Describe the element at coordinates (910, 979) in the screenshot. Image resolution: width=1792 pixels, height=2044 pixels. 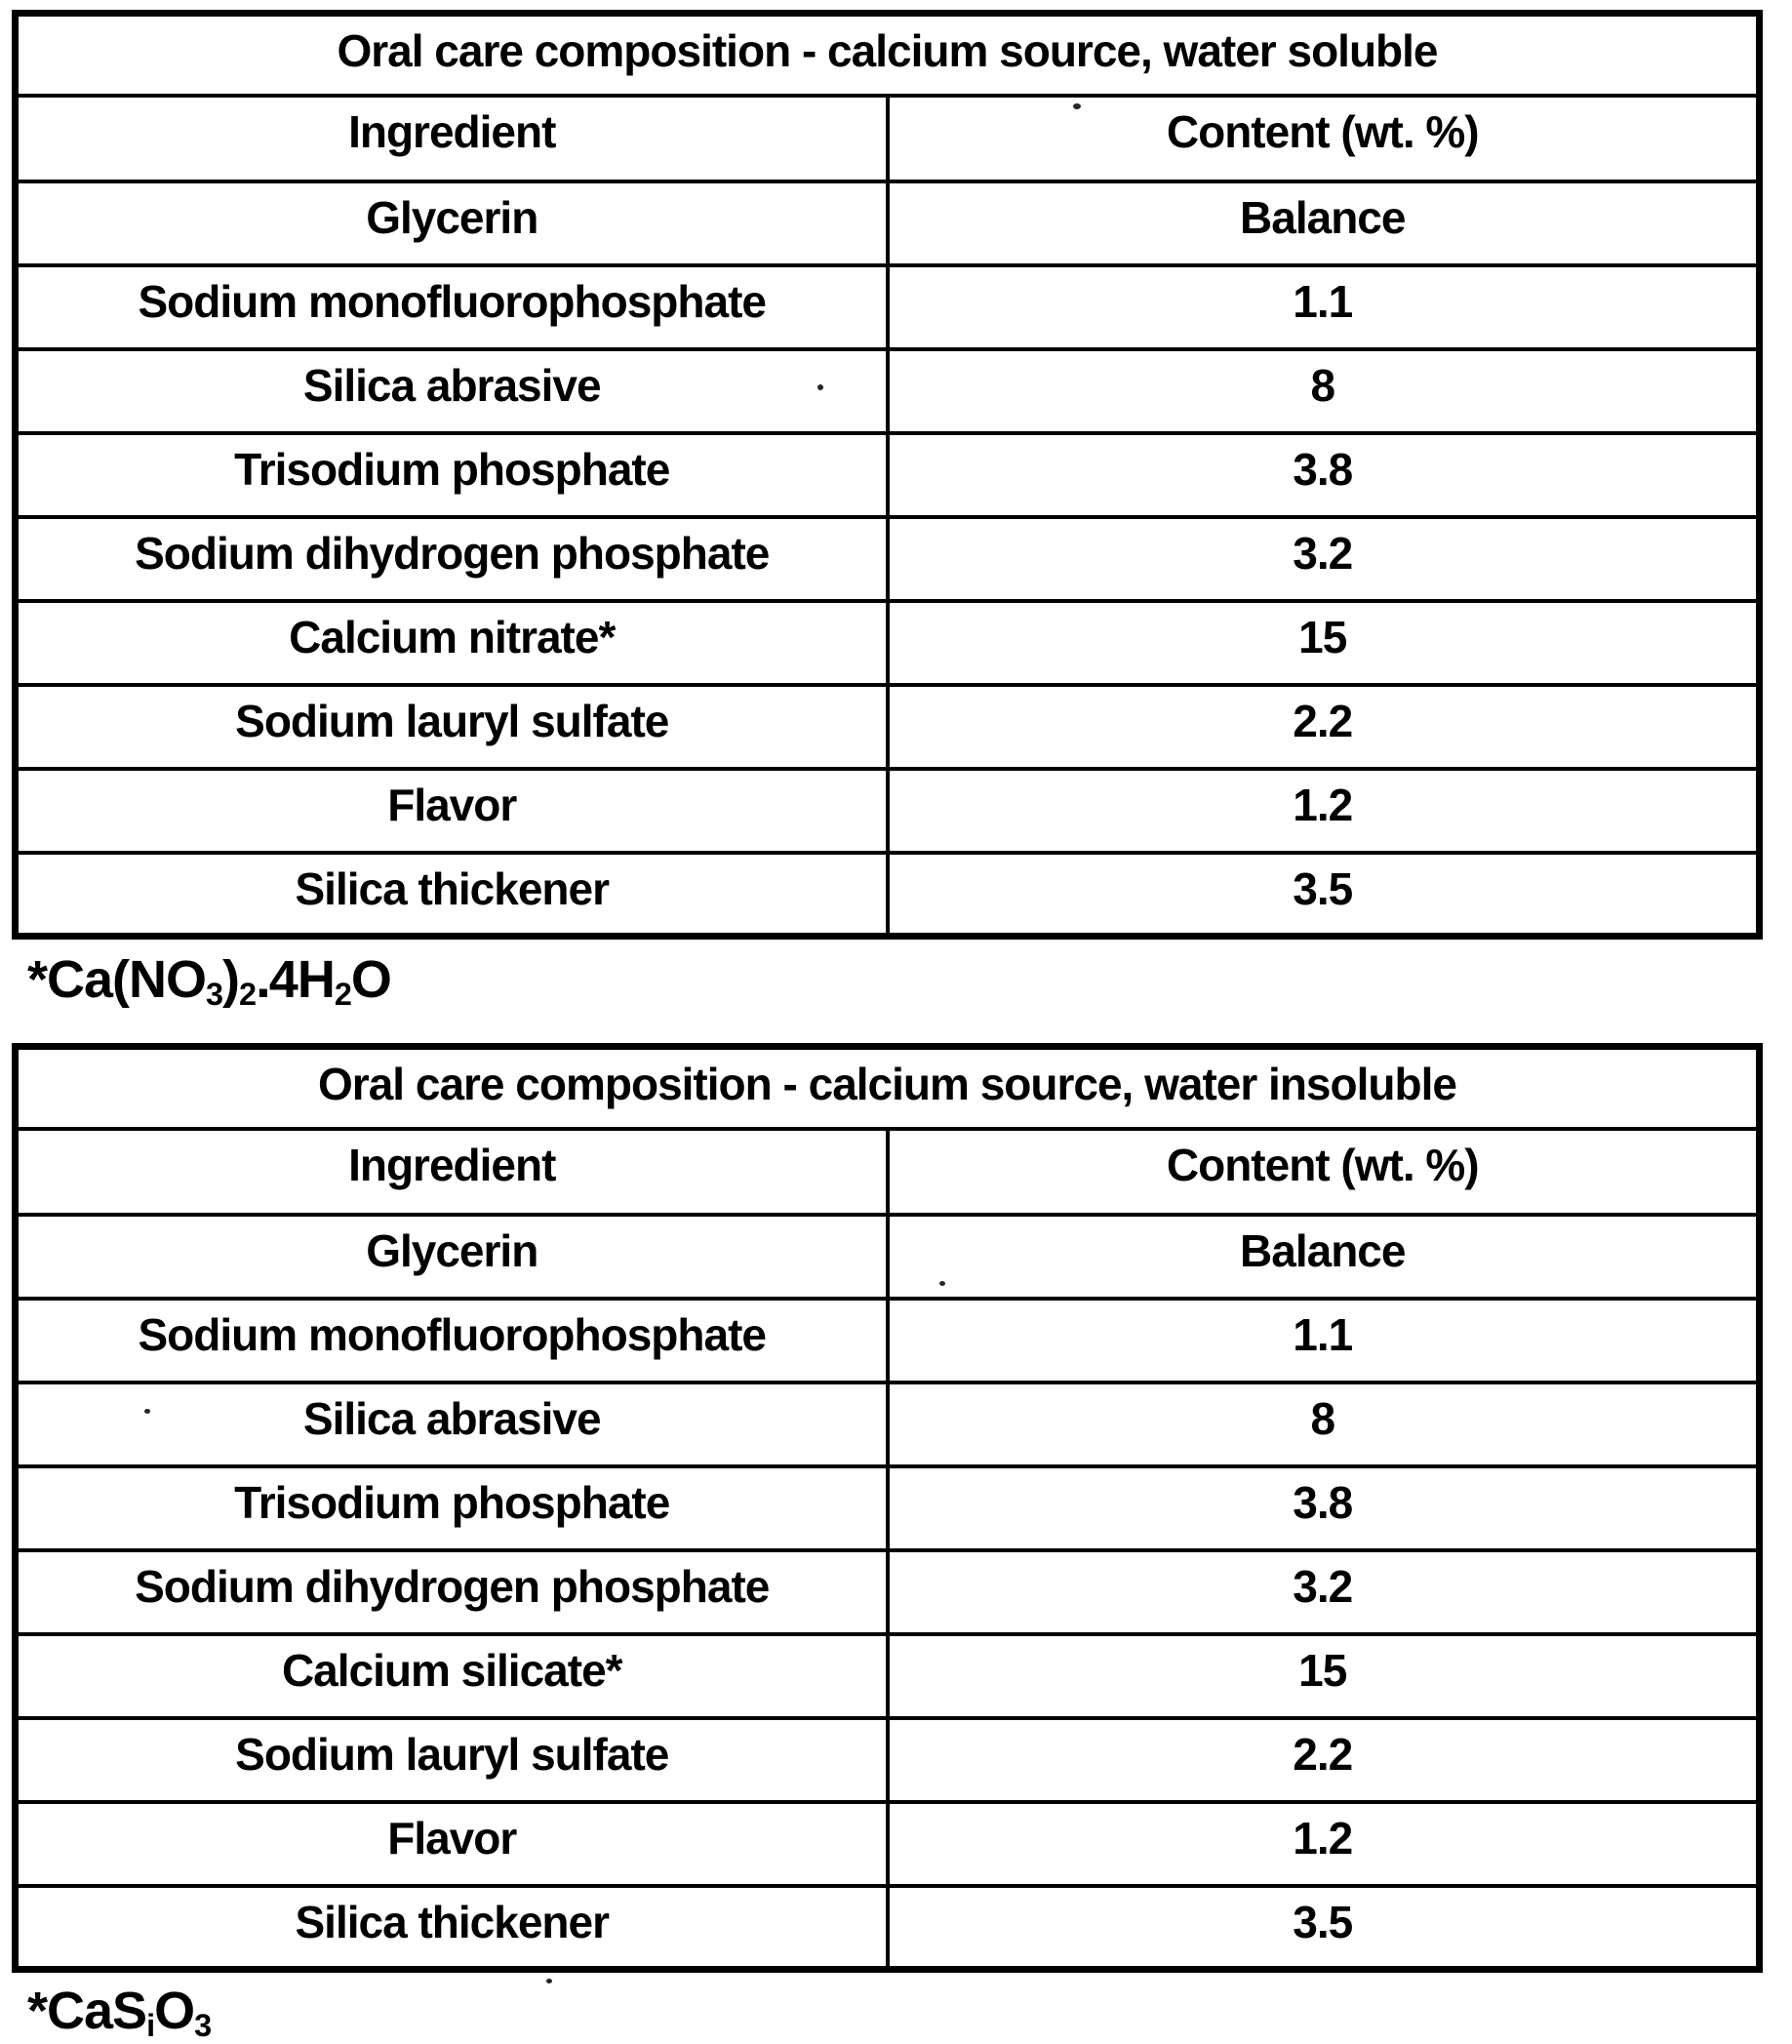
I see `footnote-calcium-nitrate: *Ca(NO3)2.4H2O` at that location.